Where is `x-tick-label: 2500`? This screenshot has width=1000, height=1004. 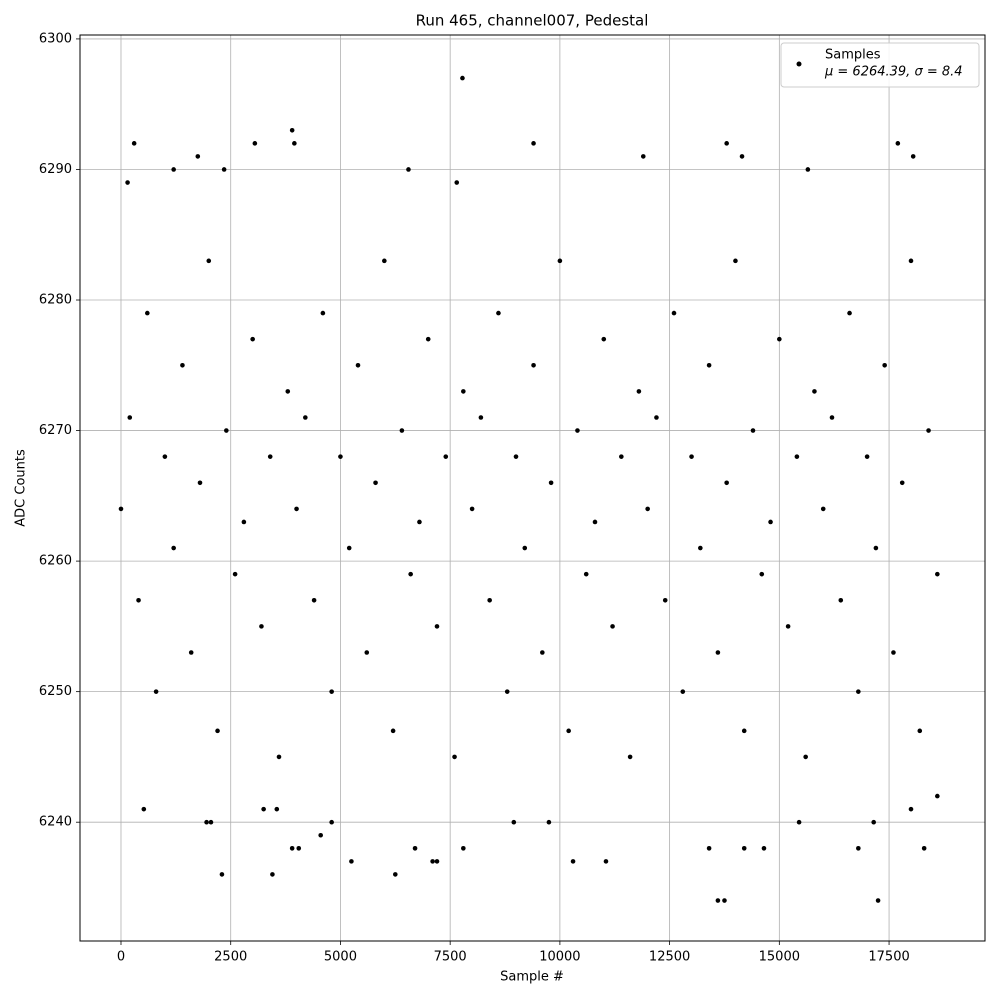 x-tick-label: 2500 is located at coordinates (230, 957).